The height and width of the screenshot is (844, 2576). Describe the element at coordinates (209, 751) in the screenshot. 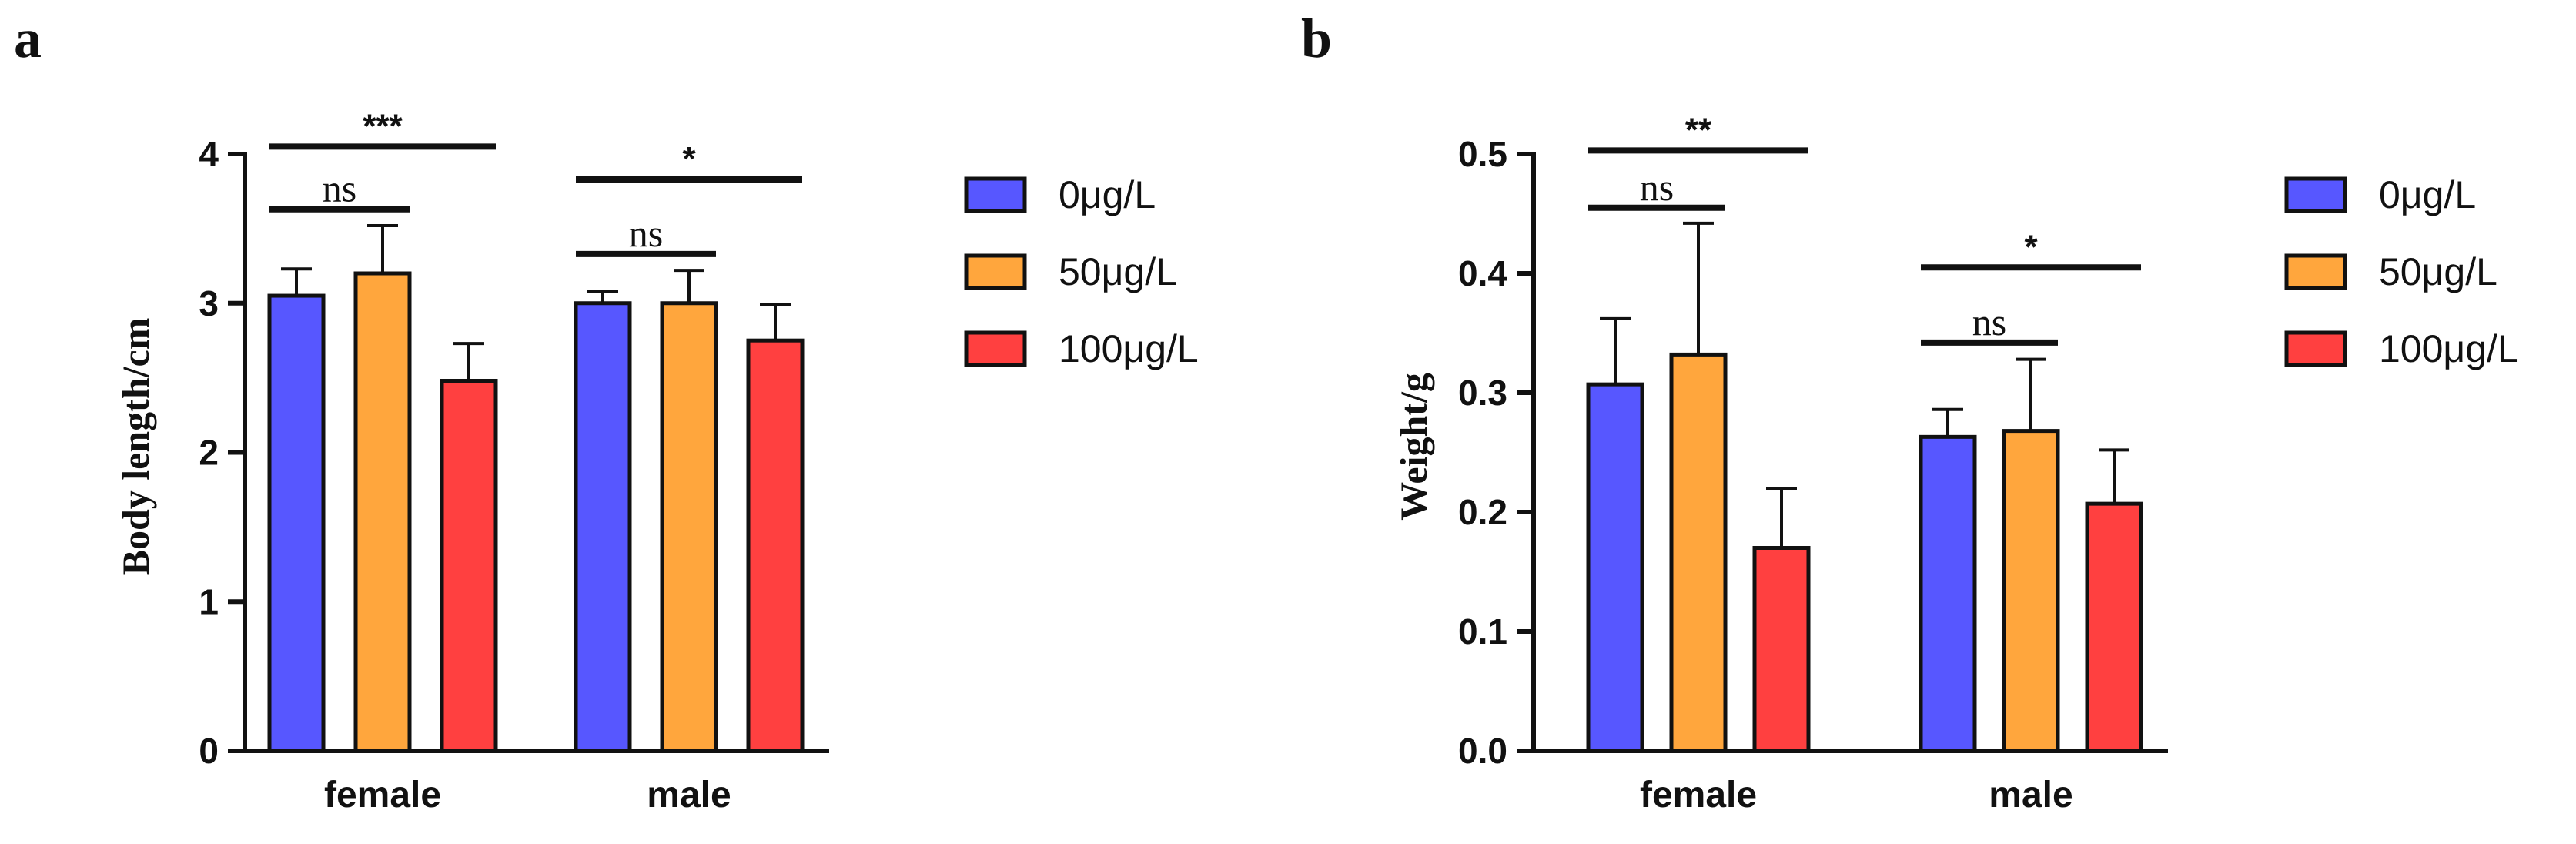

I see `panel-a-y-tick-label: 0` at that location.